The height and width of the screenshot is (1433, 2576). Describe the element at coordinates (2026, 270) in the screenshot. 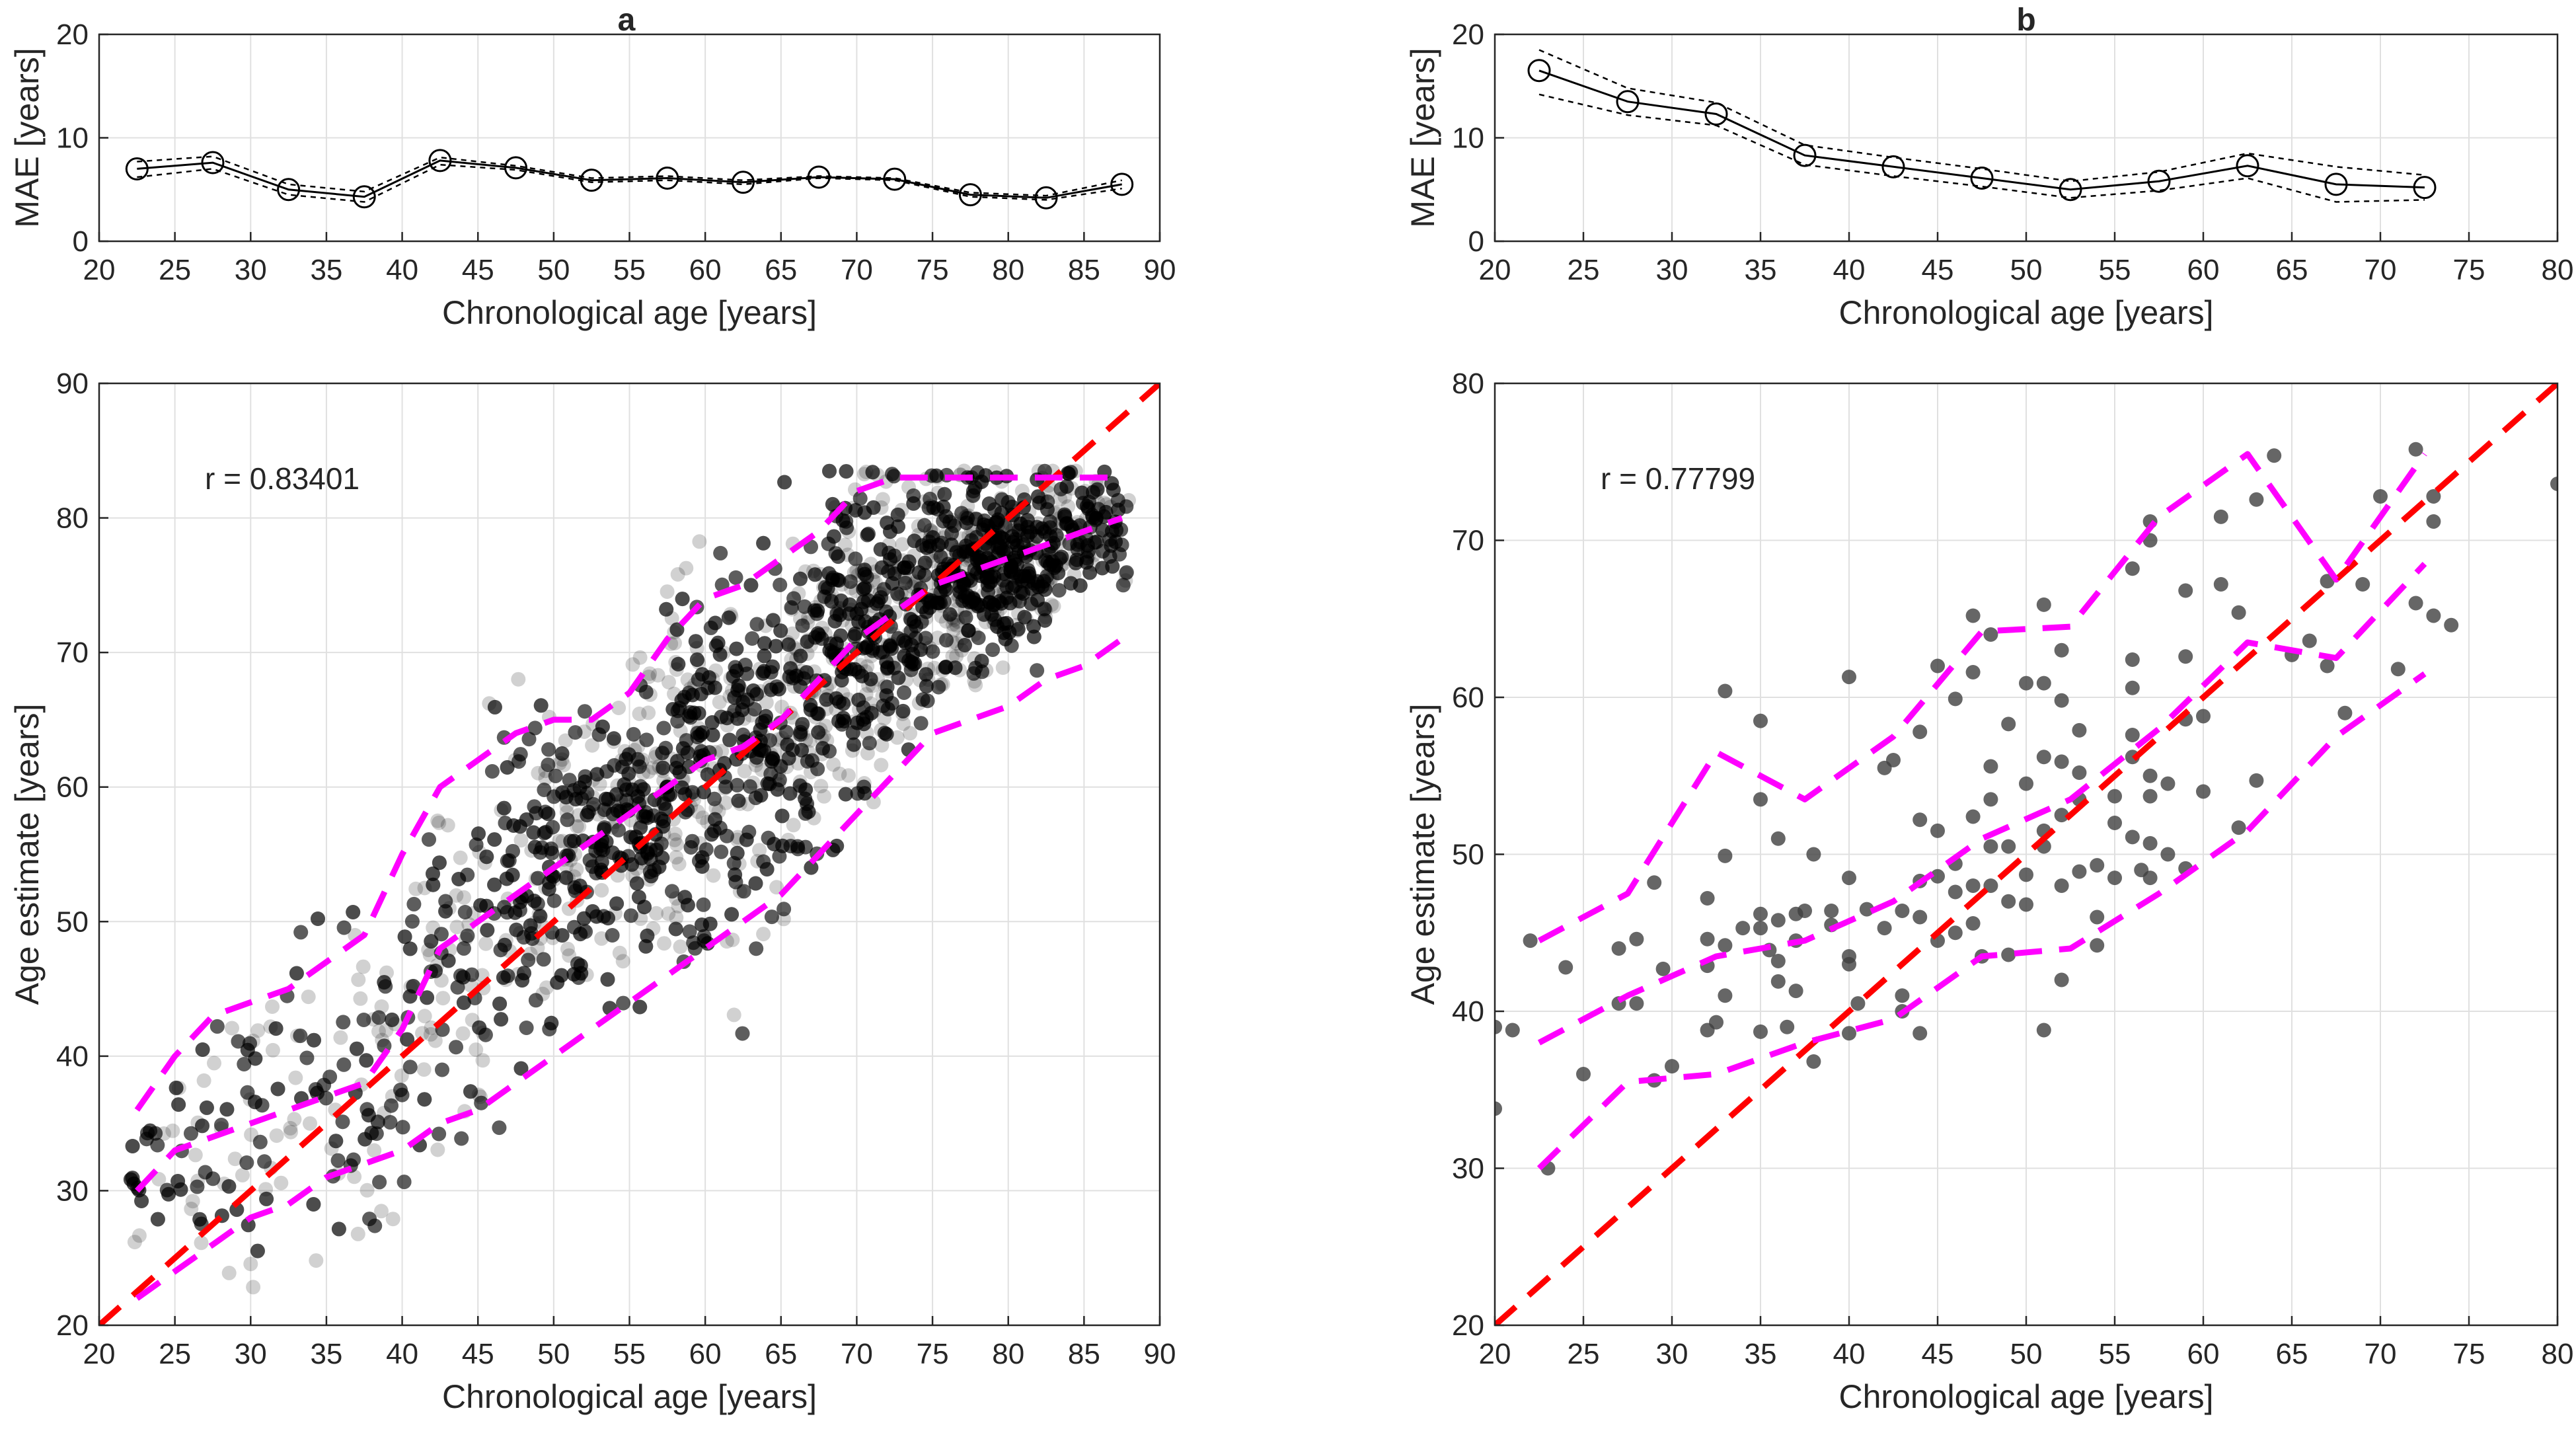

I see `b-top-x-tick-label: 50` at that location.